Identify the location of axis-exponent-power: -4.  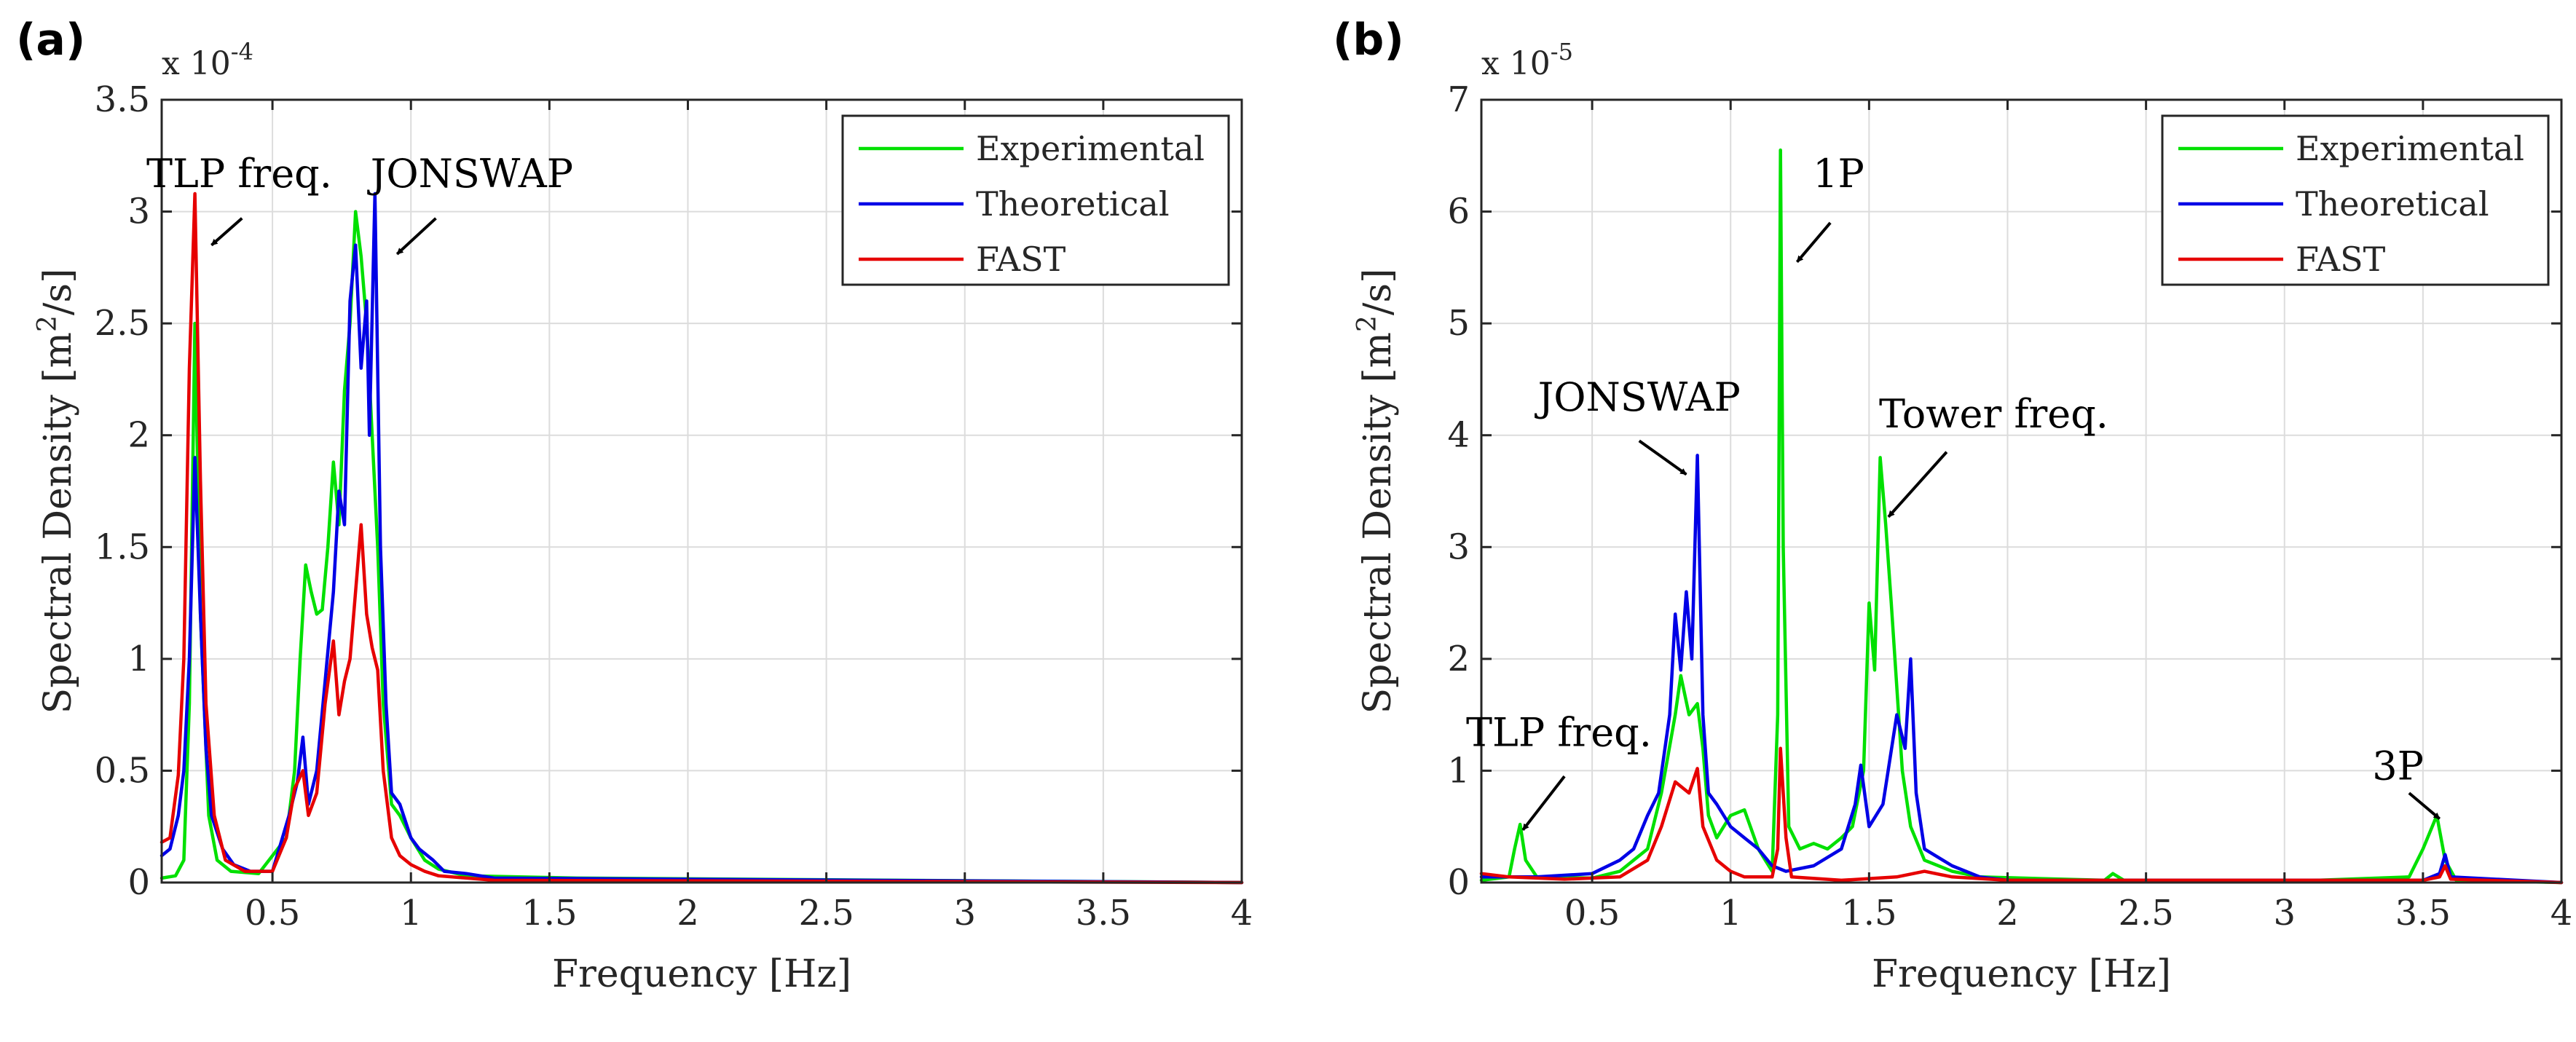
(242, 52).